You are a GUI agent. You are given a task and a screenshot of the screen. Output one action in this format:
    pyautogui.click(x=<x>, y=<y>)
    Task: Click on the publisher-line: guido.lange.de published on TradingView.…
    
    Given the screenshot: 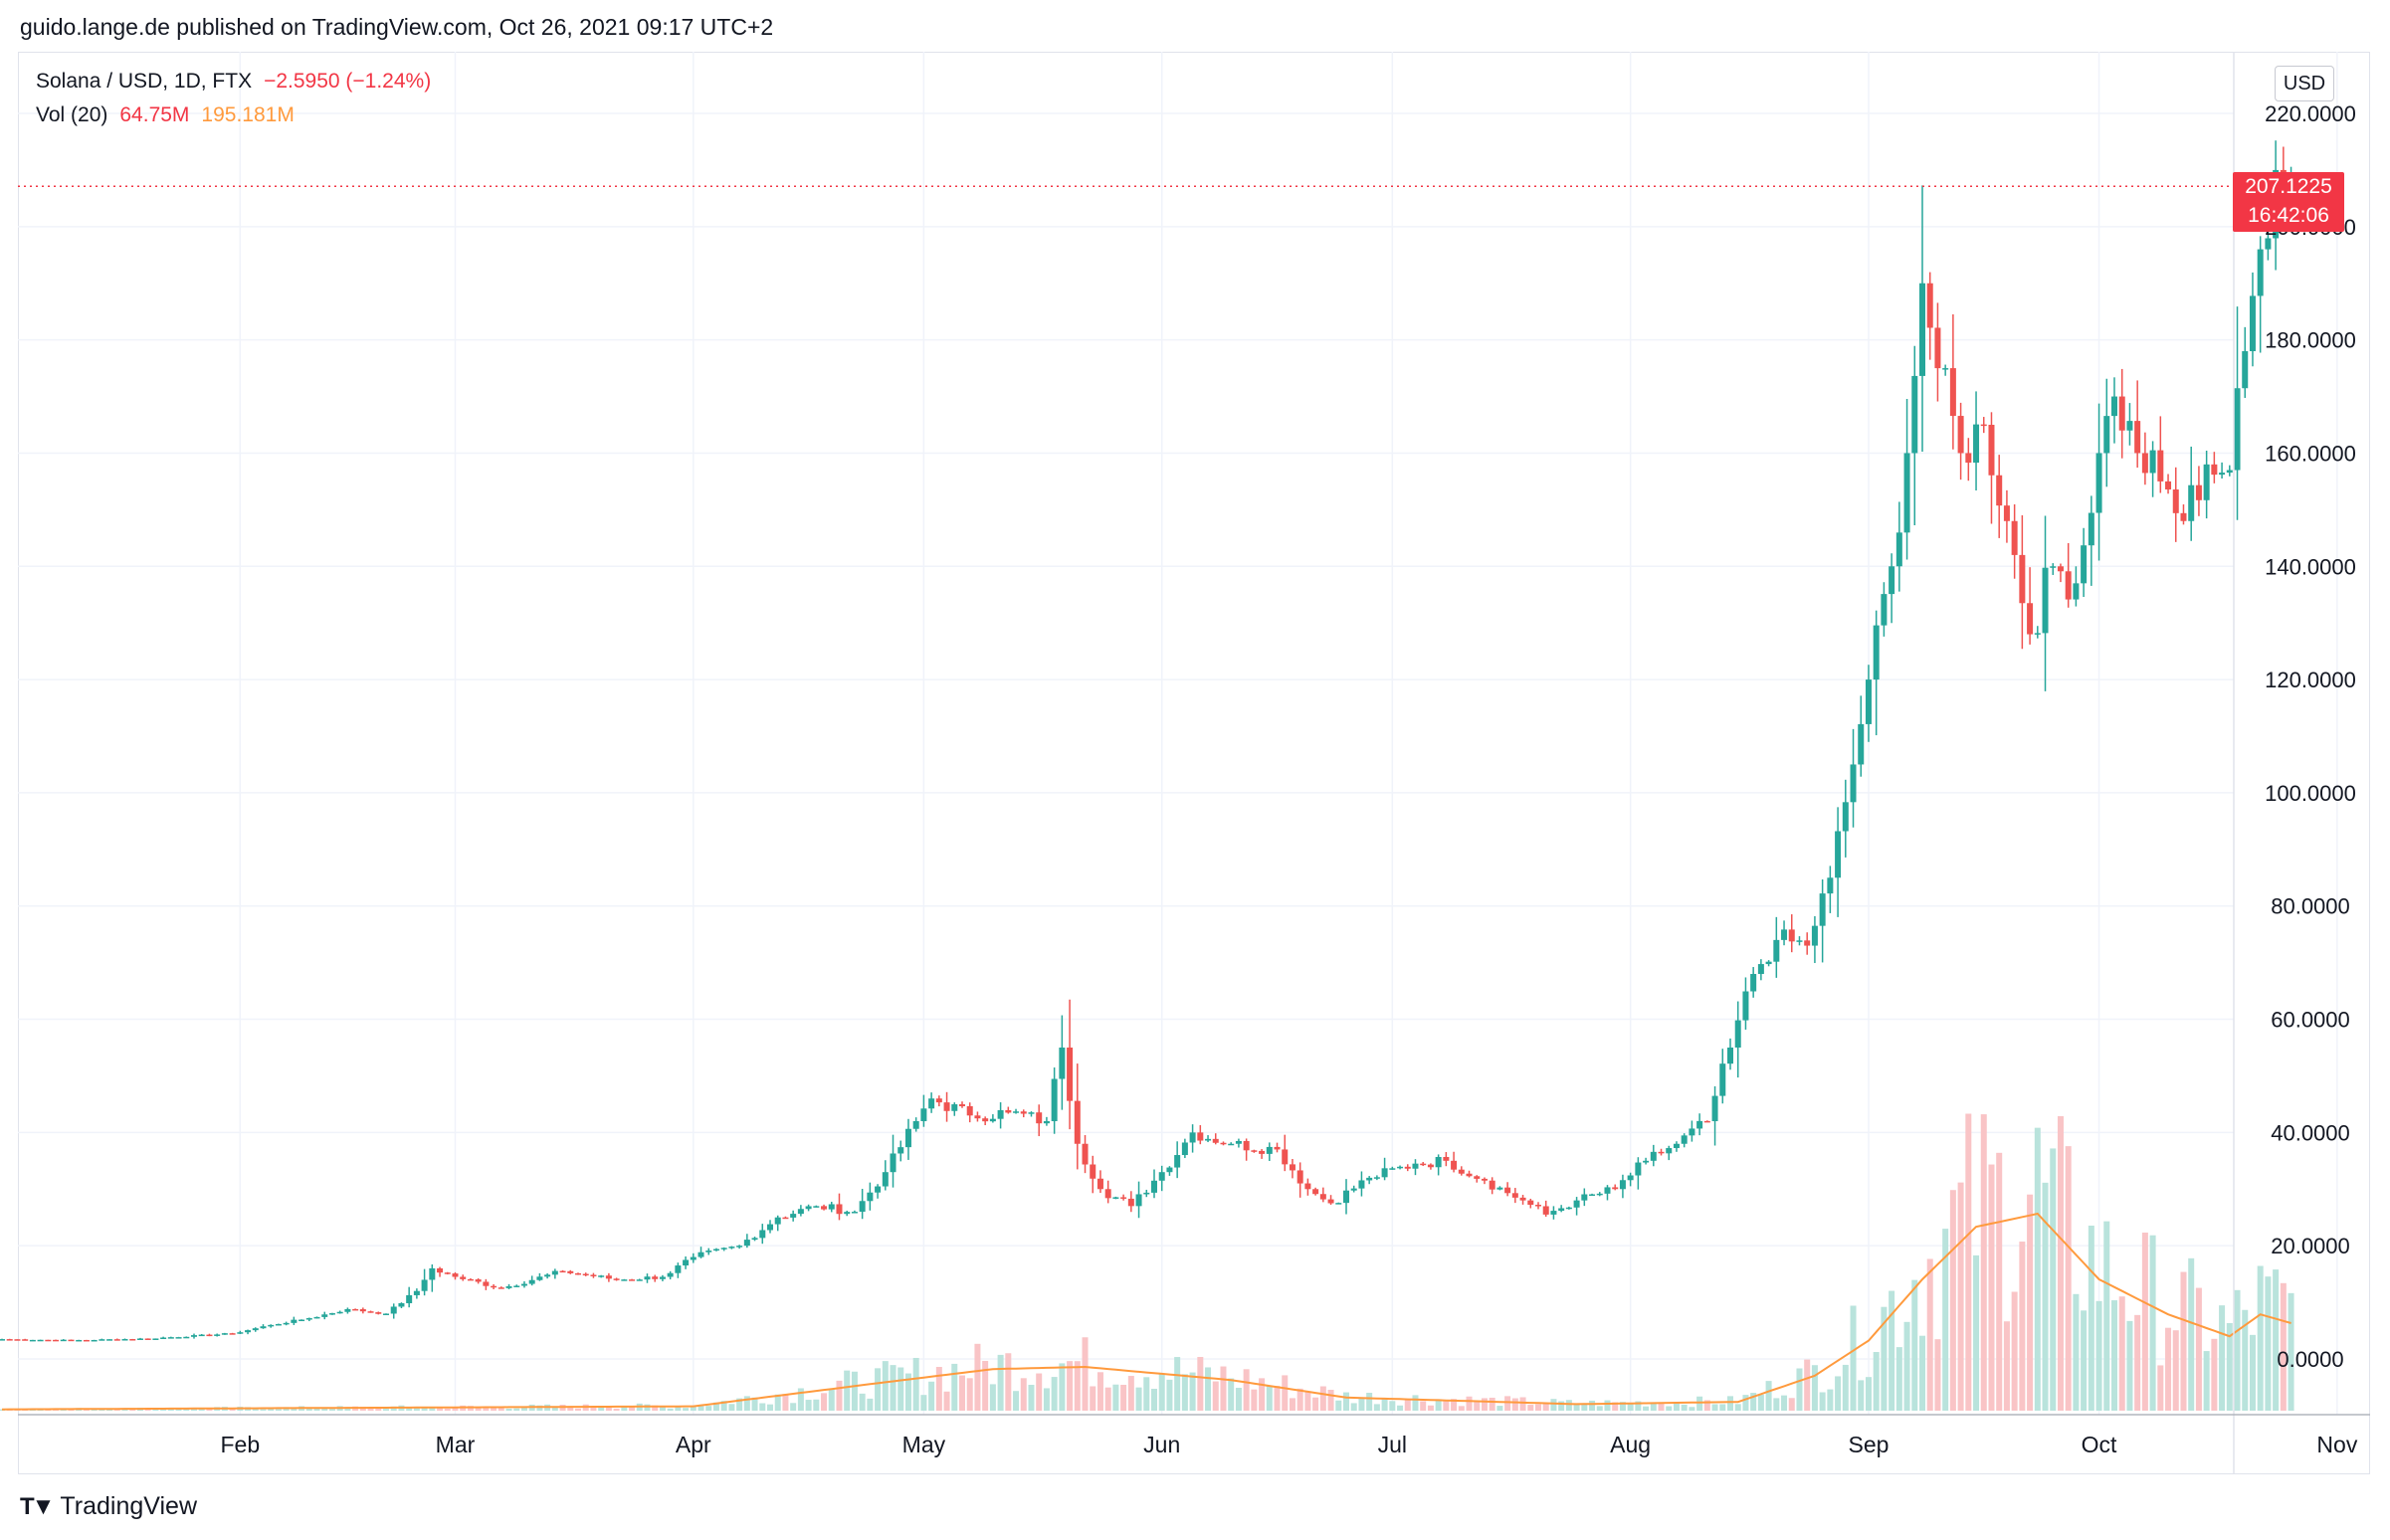 What is the action you would take?
    pyautogui.click(x=397, y=27)
    